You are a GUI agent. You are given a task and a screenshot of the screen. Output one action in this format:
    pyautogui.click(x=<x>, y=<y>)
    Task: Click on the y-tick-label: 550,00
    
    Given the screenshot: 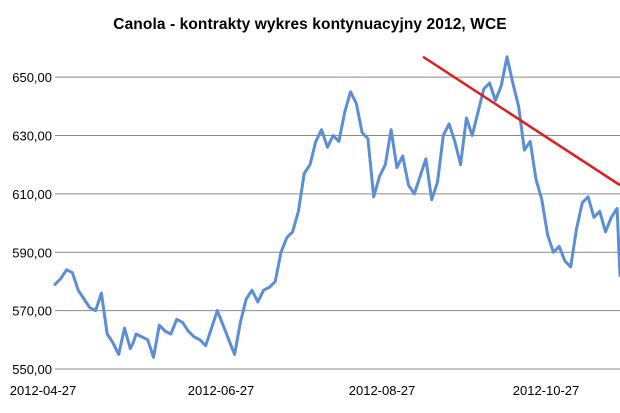 What is the action you would take?
    pyautogui.click(x=32, y=369)
    